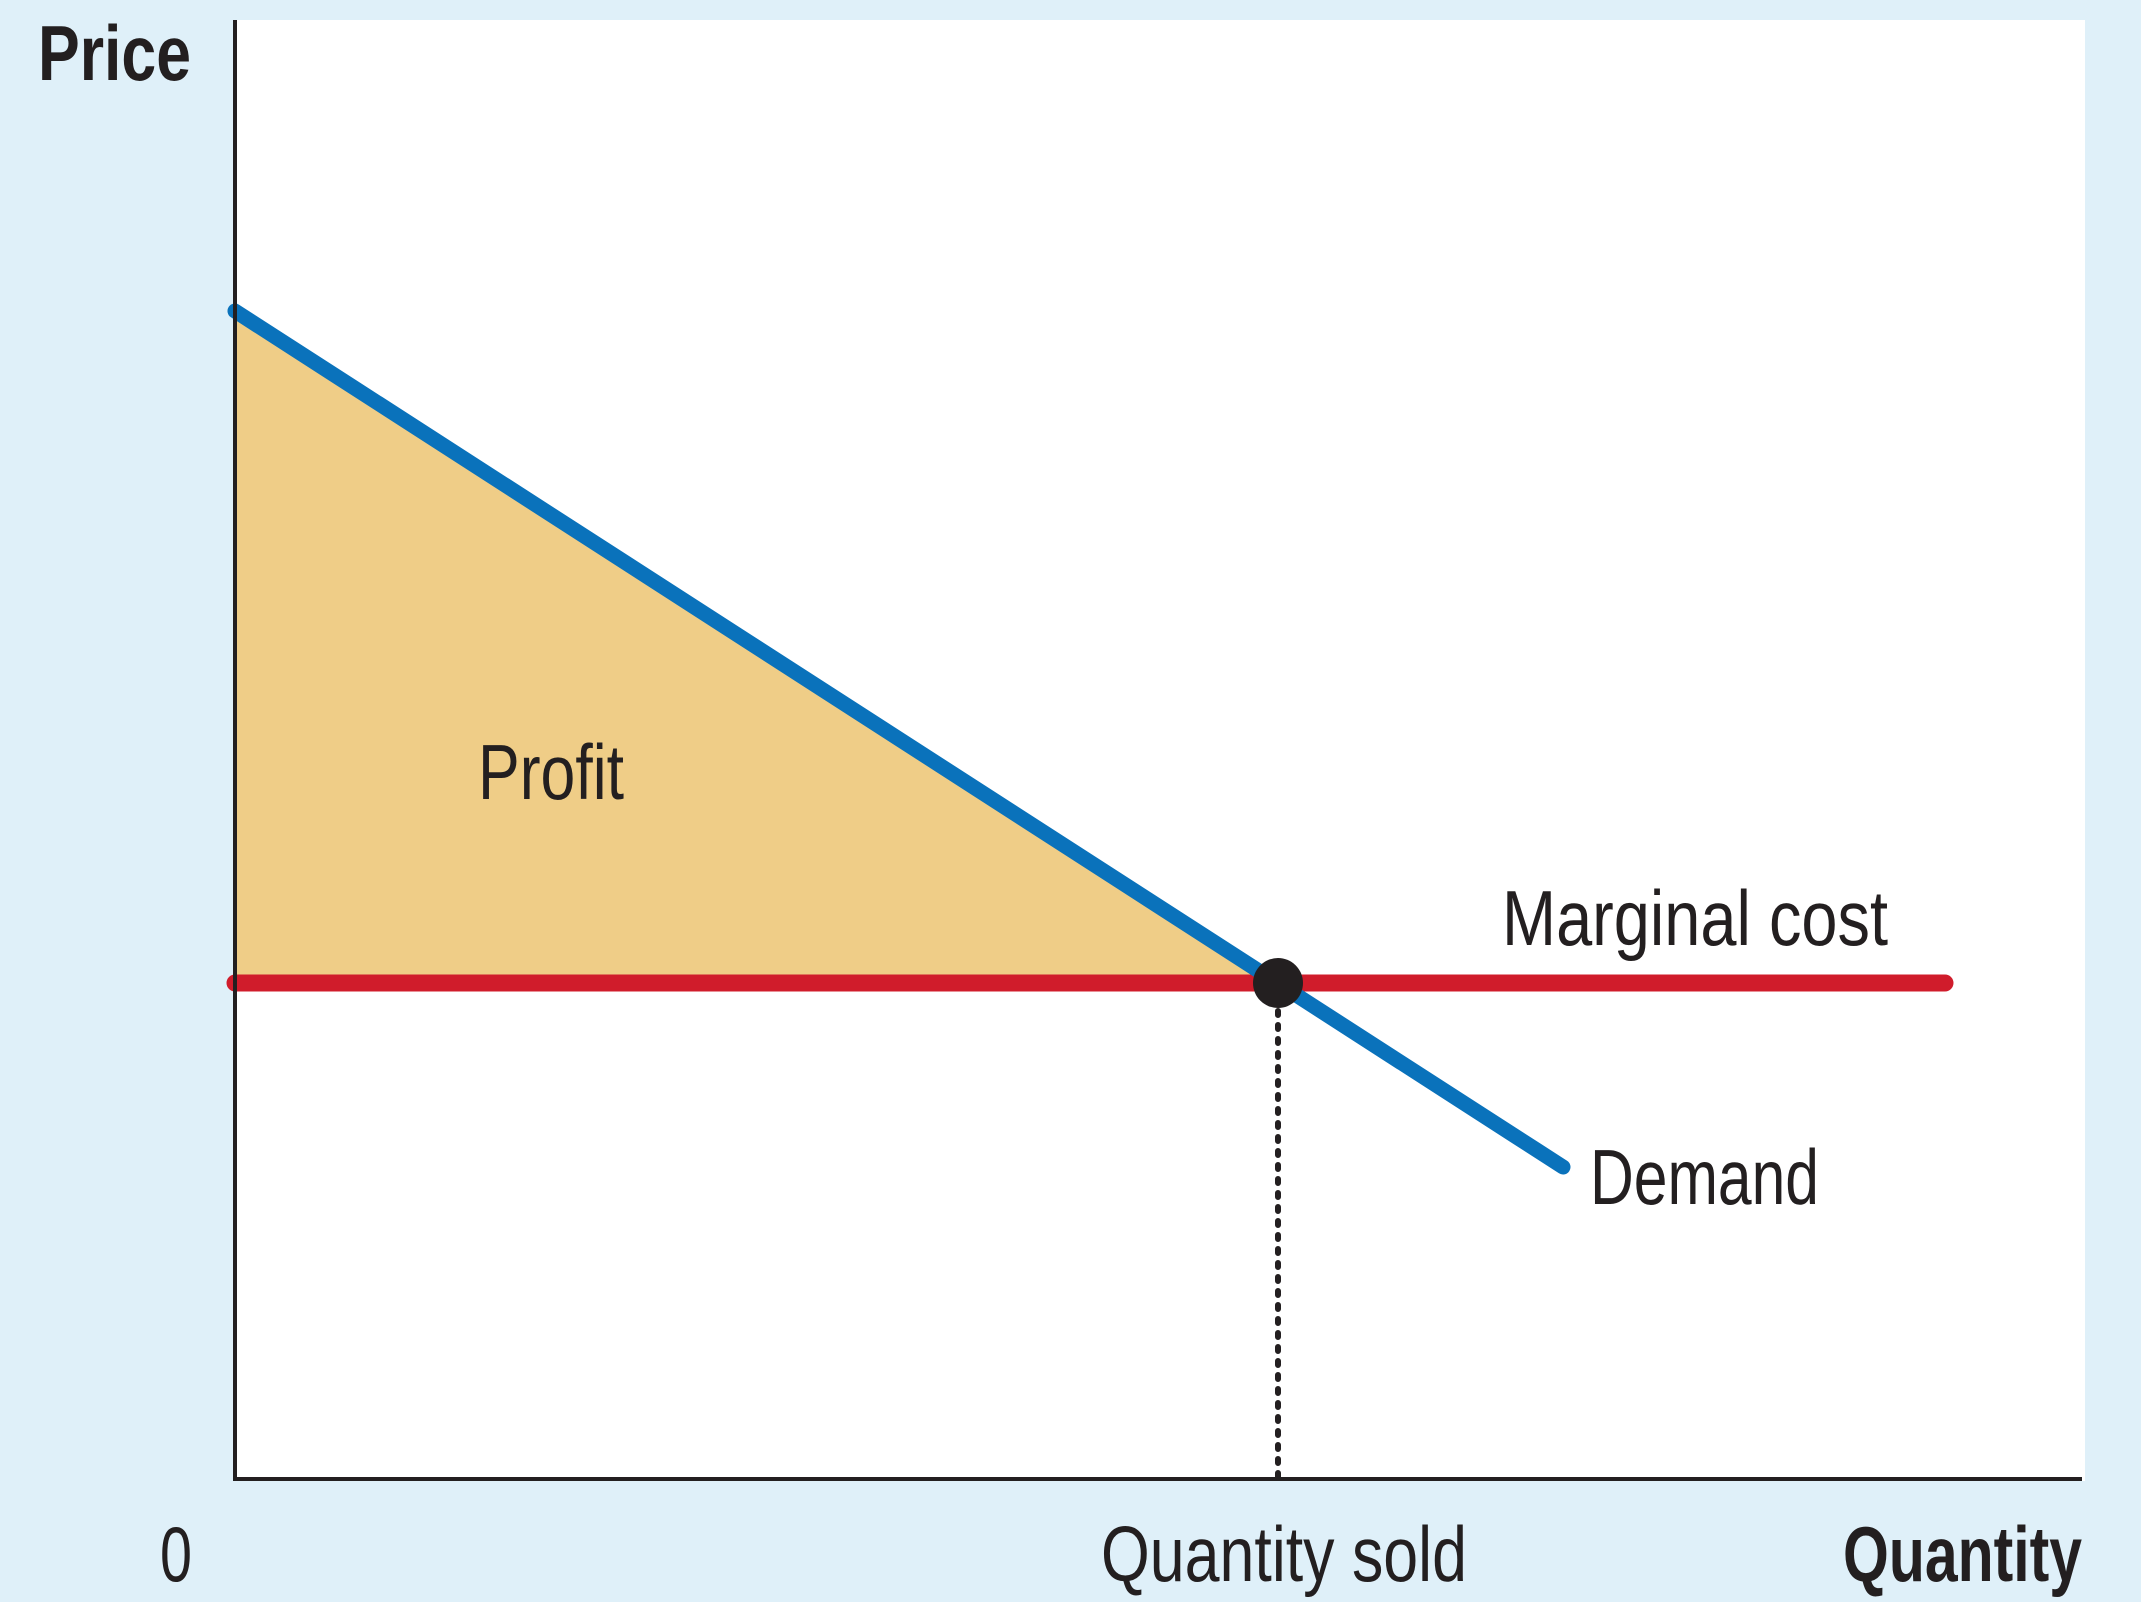 Image resolution: width=2141 pixels, height=1602 pixels. I want to click on y-axis-label: Price, so click(114, 53).